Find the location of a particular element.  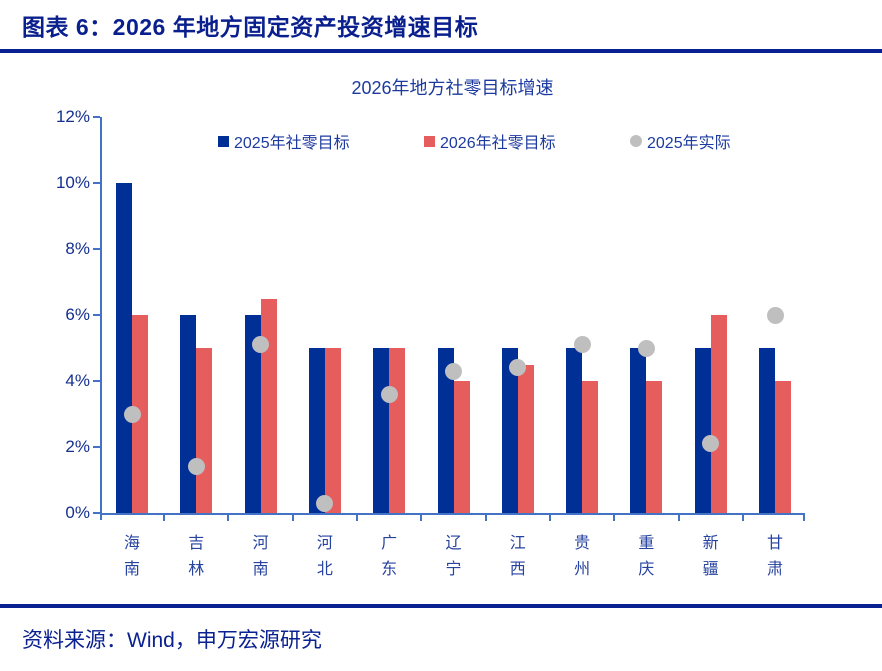

x-axis-label: 河北 is located at coordinates (324, 556).